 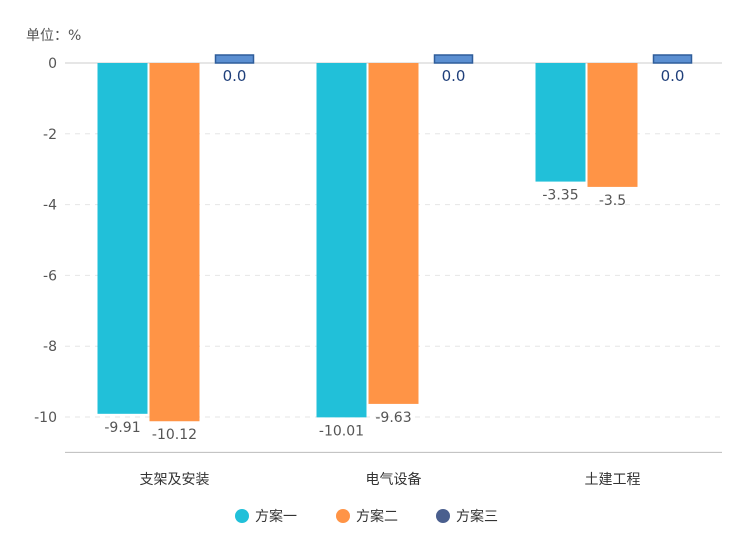 What do you see at coordinates (453, 59) in the screenshot?
I see `bar-方案三-电气设备` at bounding box center [453, 59].